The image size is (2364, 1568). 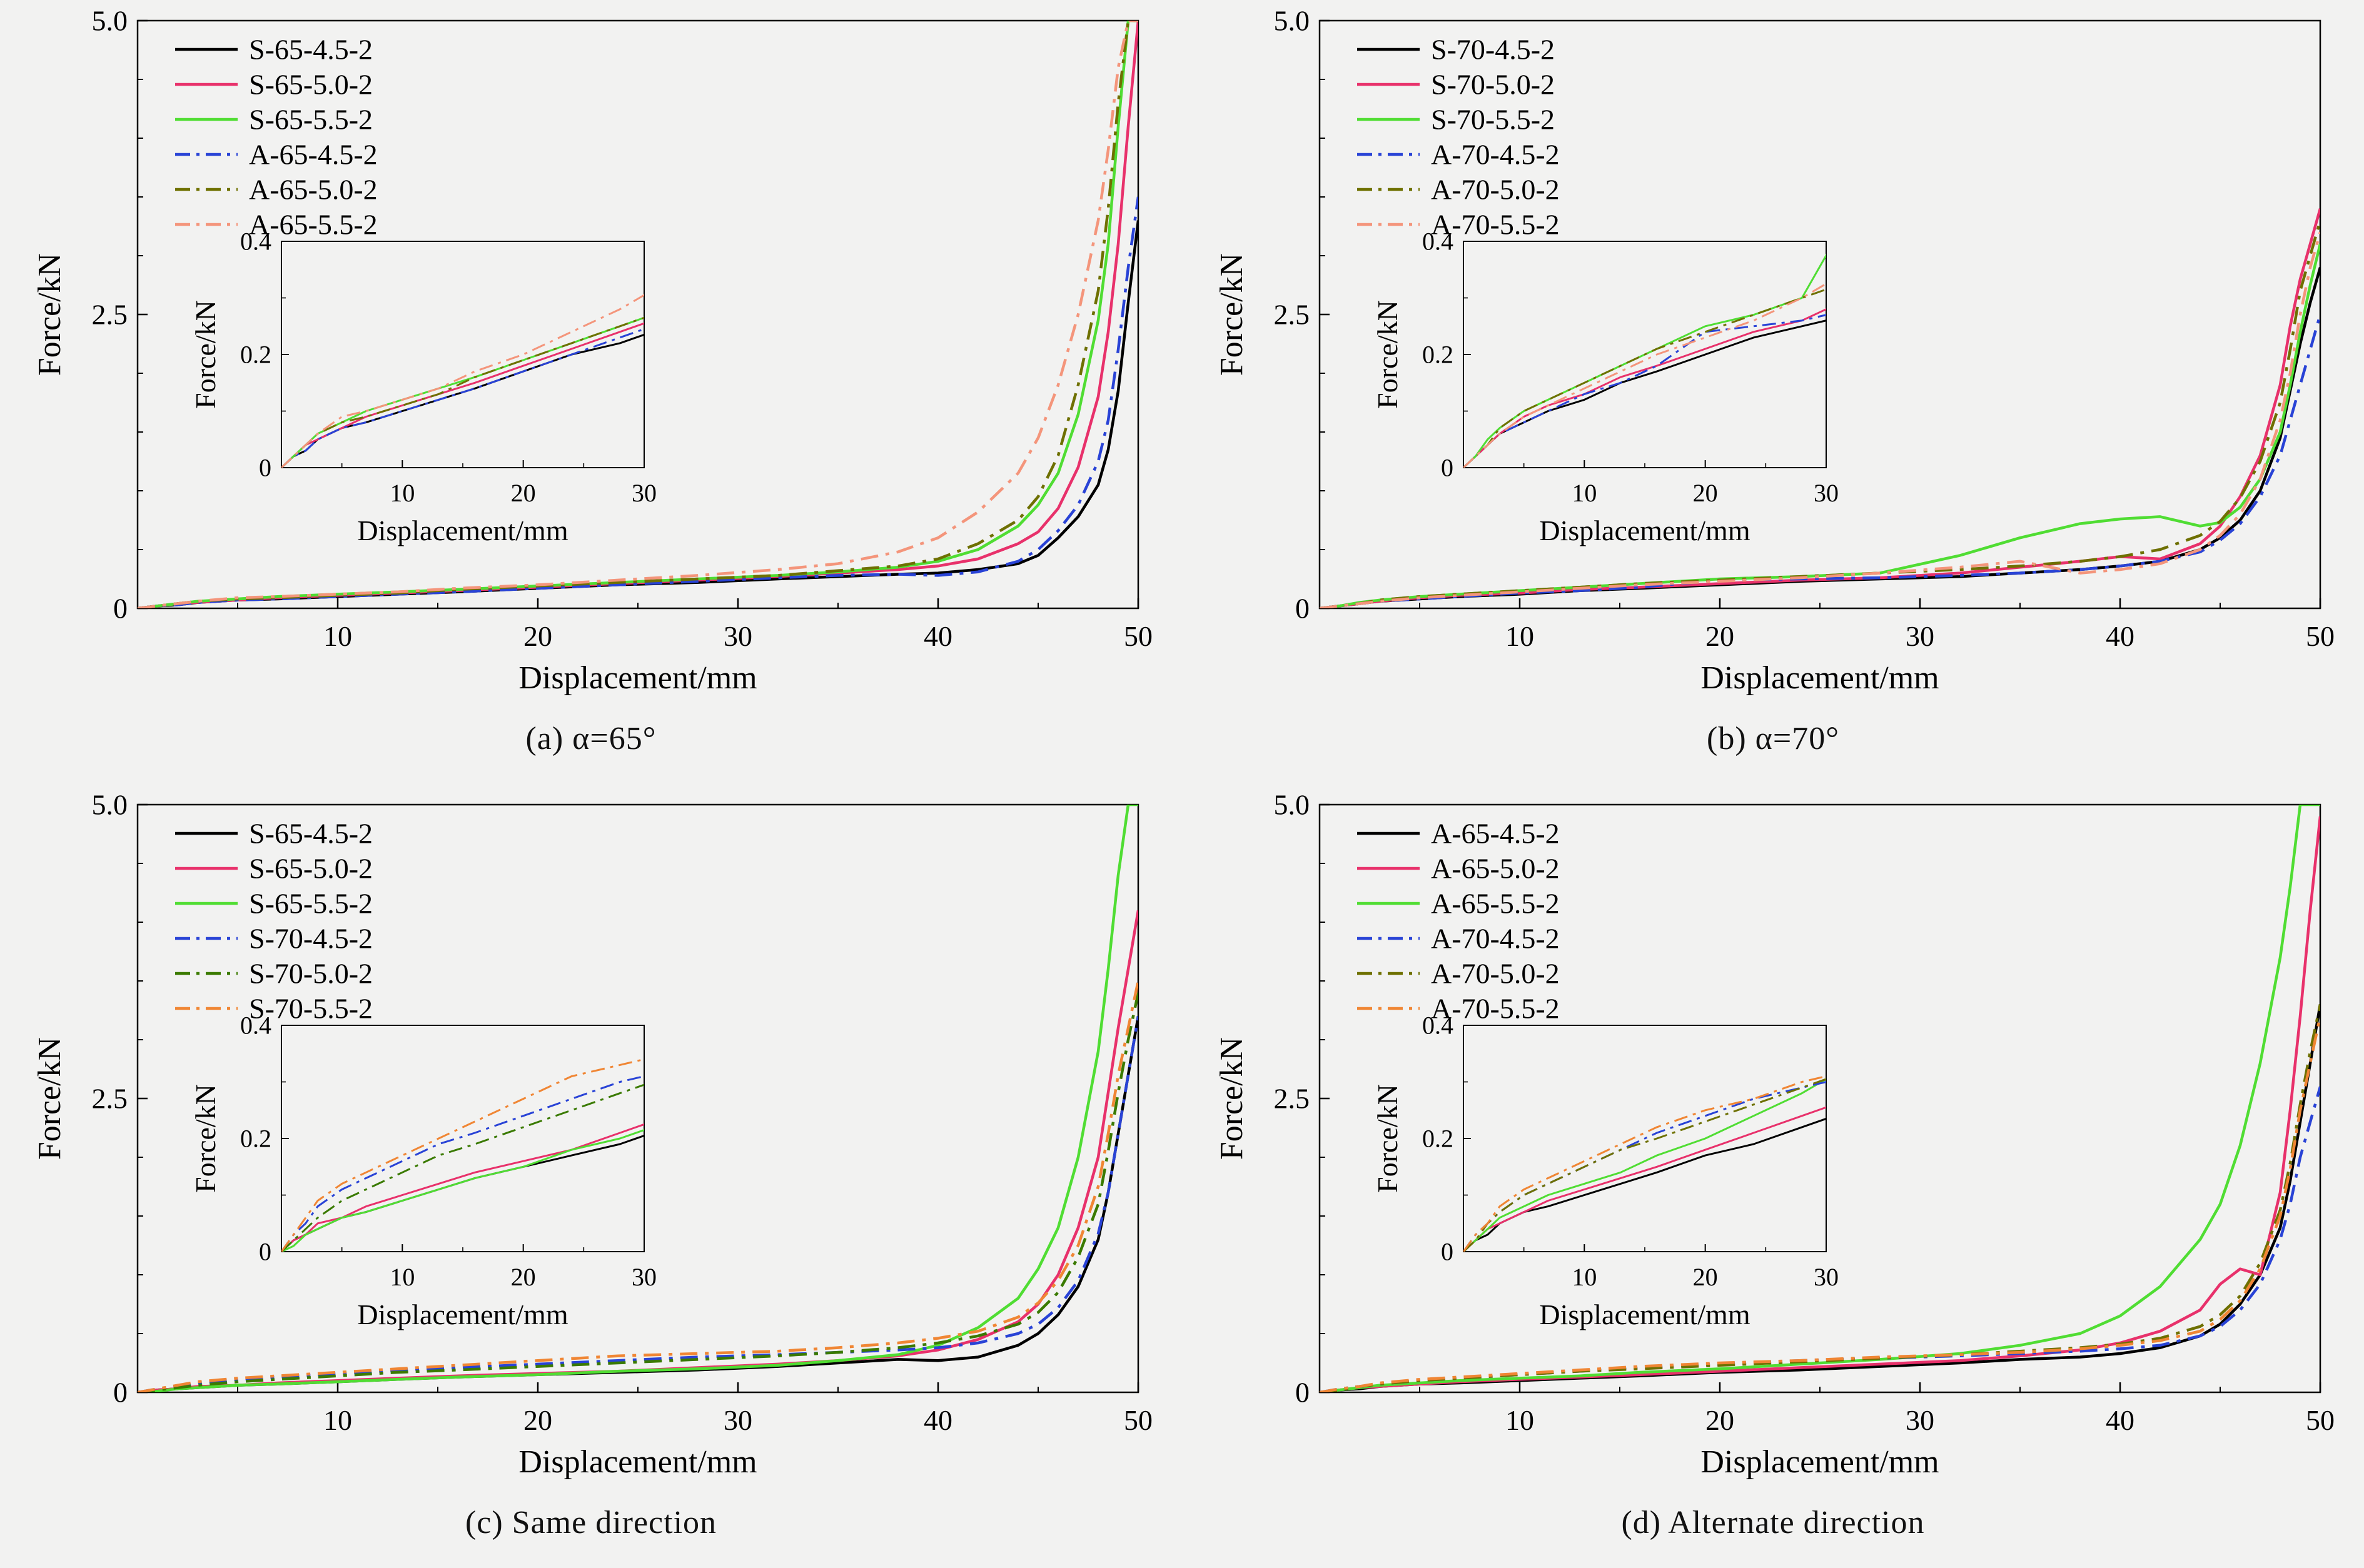 I want to click on inset-plot-x-tick-label: 10, so click(x=402, y=493).